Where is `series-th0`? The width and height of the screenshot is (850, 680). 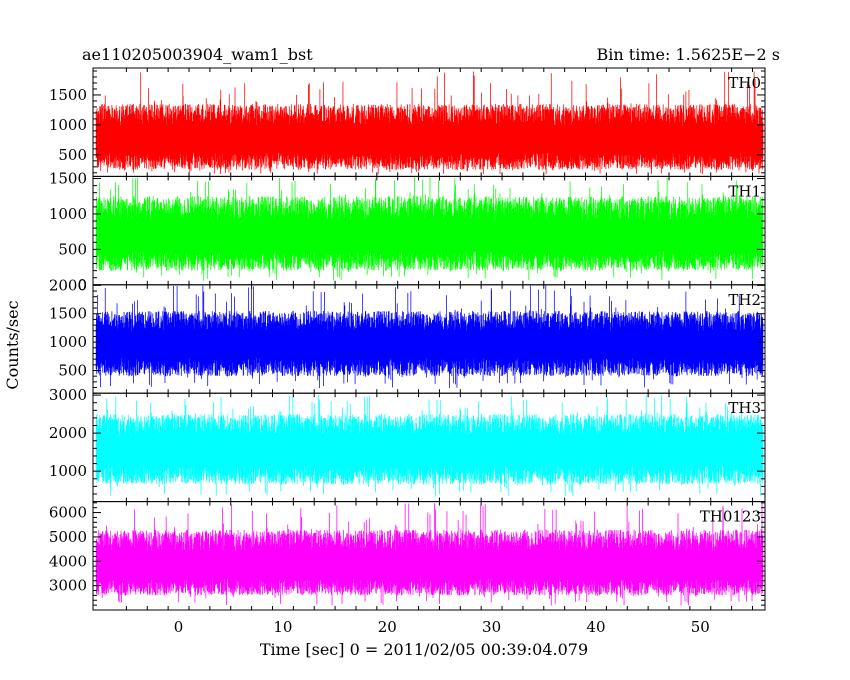
series-th0 is located at coordinates (429, 123).